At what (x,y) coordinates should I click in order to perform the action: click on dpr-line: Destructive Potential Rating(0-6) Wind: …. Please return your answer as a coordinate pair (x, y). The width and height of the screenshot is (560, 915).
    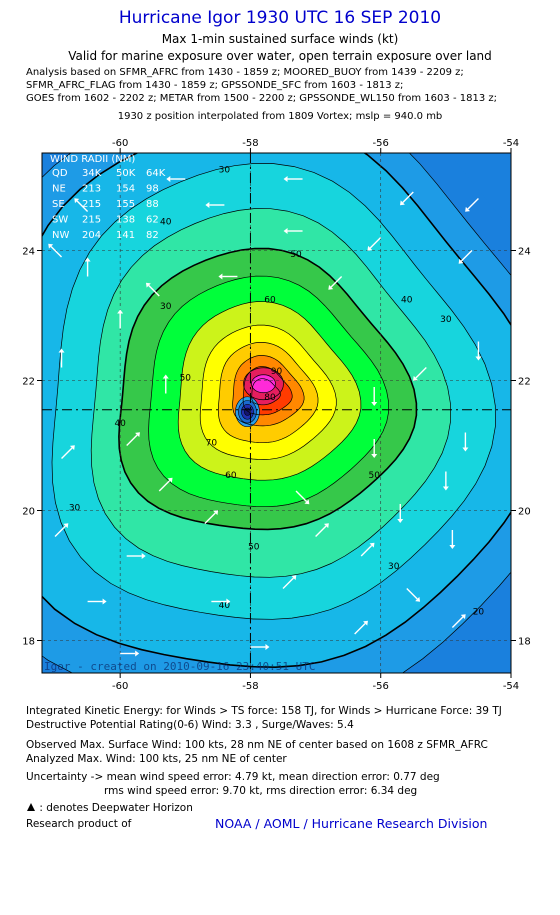
    Looking at the image, I should click on (190, 725).